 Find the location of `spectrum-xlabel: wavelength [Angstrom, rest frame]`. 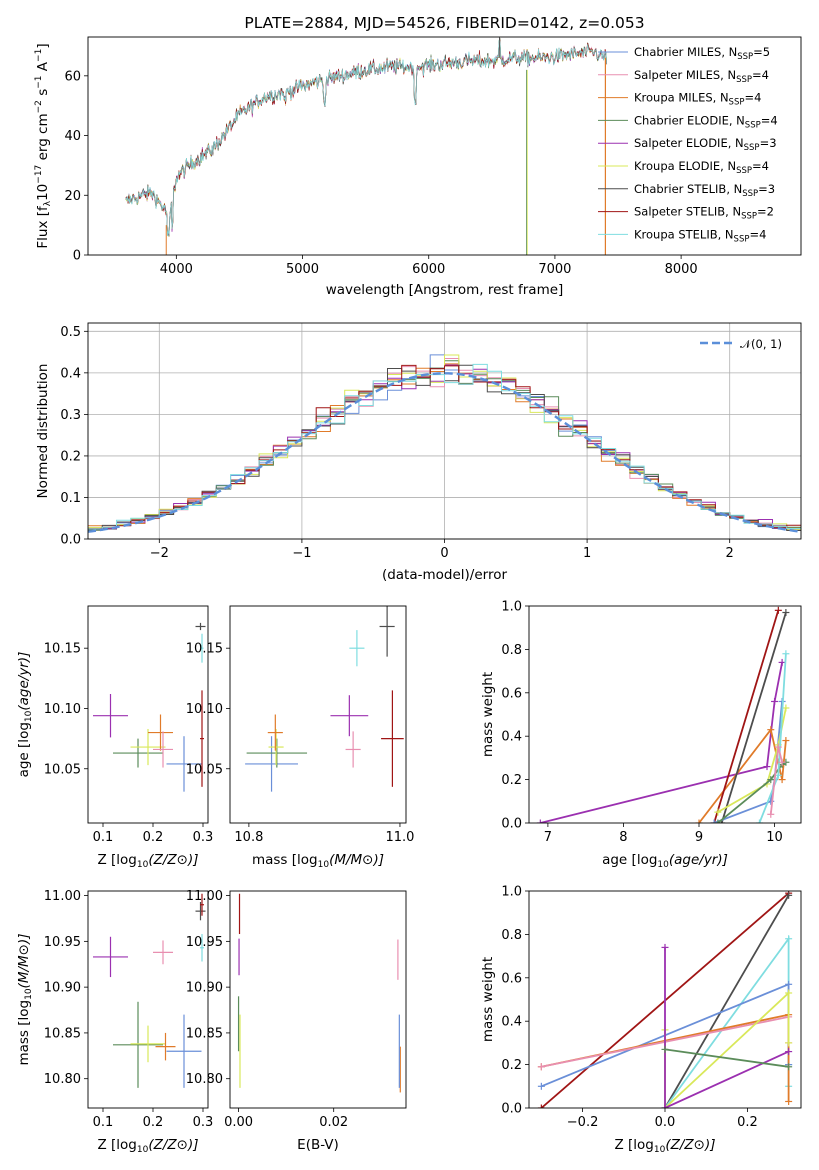

spectrum-xlabel: wavelength [Angstrom, rest frame] is located at coordinates (445, 290).